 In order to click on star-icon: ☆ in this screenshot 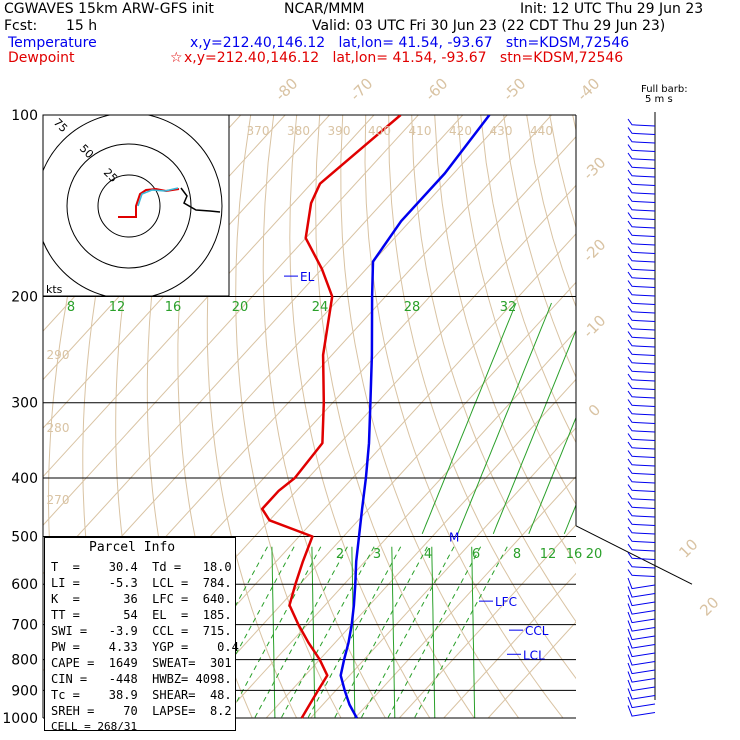, I will do `click(176, 58)`.